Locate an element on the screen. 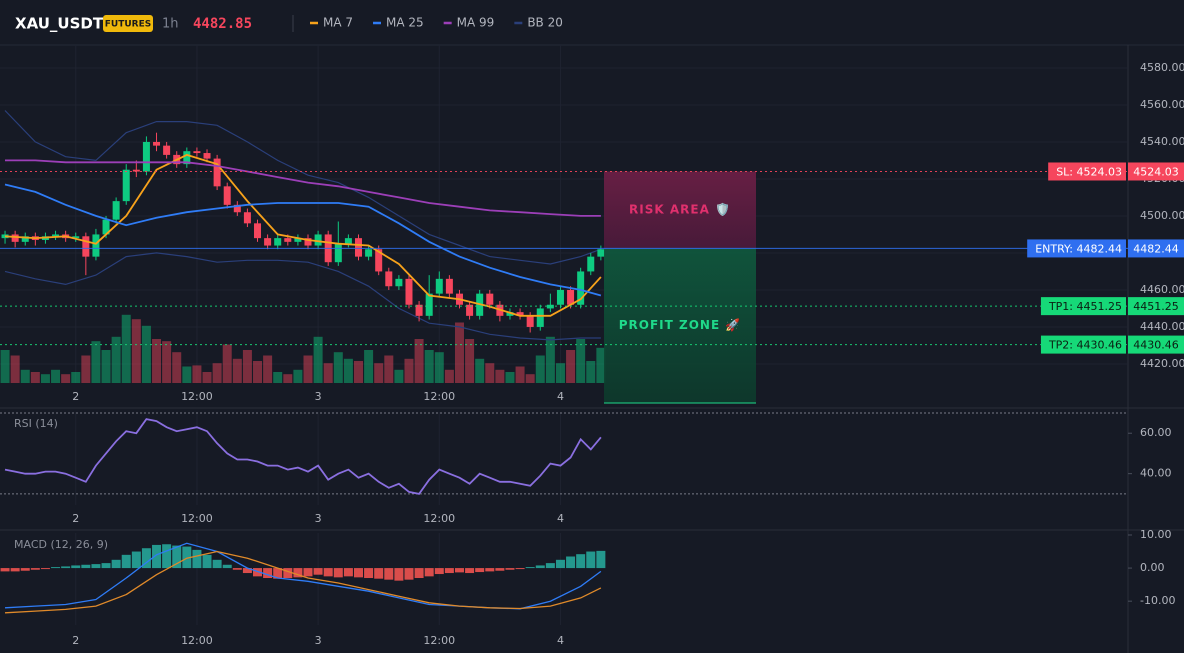 Image resolution: width=1184 pixels, height=653 pixels. profit-zone is located at coordinates (680, 325).